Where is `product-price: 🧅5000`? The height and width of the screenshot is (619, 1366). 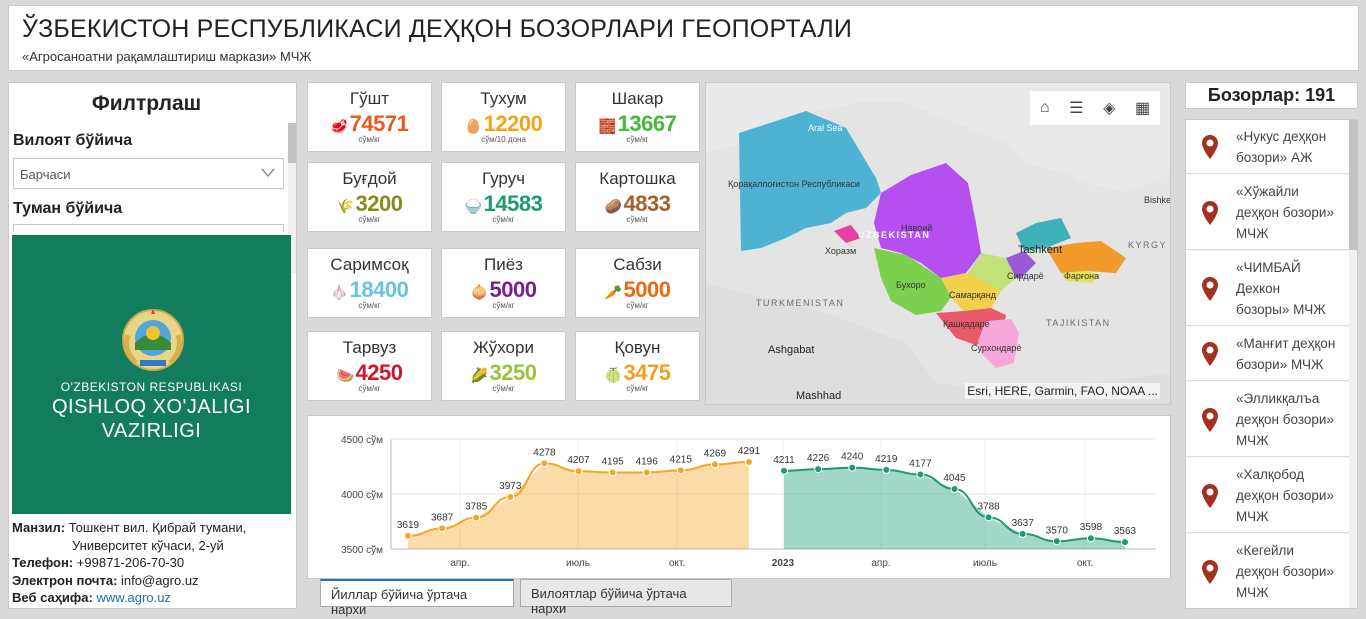 product-price: 🧅5000 is located at coordinates (503, 290).